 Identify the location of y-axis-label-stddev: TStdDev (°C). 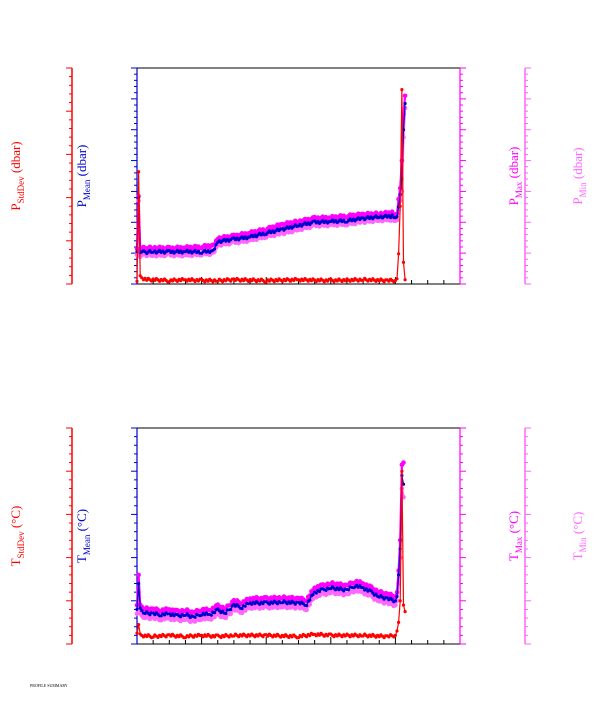
(17, 536).